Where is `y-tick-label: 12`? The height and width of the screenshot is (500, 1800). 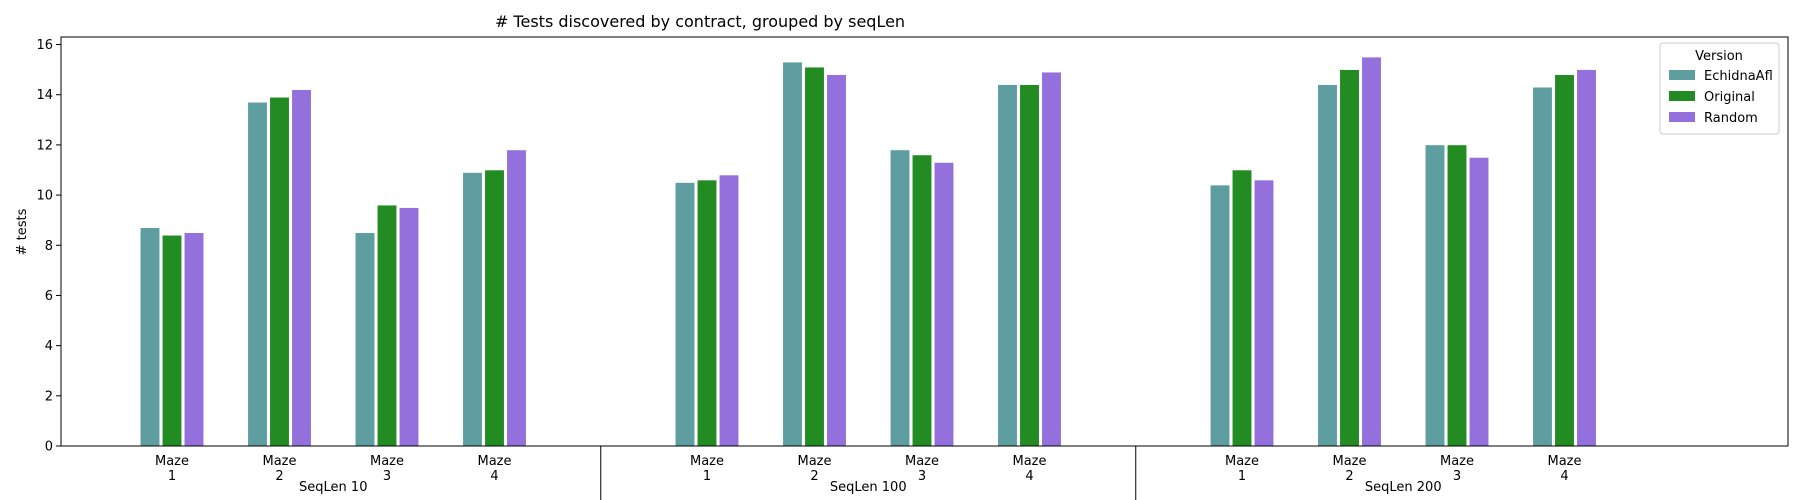 y-tick-label: 12 is located at coordinates (44, 145).